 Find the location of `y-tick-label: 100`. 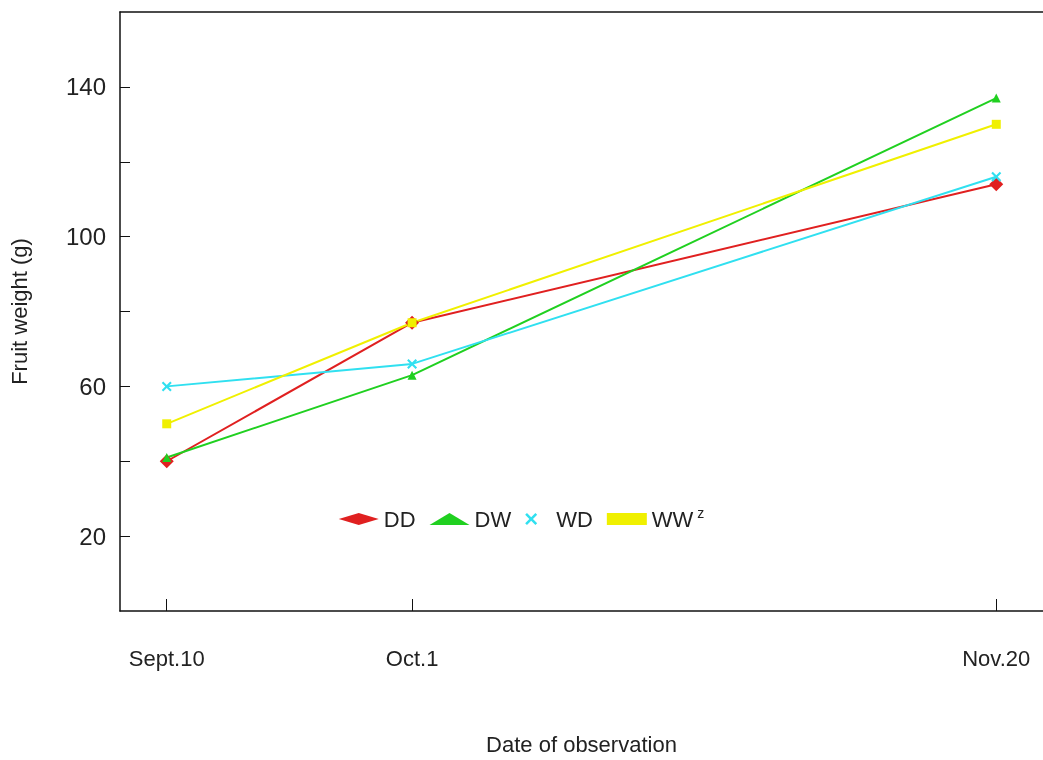

y-tick-label: 100 is located at coordinates (85, 237).